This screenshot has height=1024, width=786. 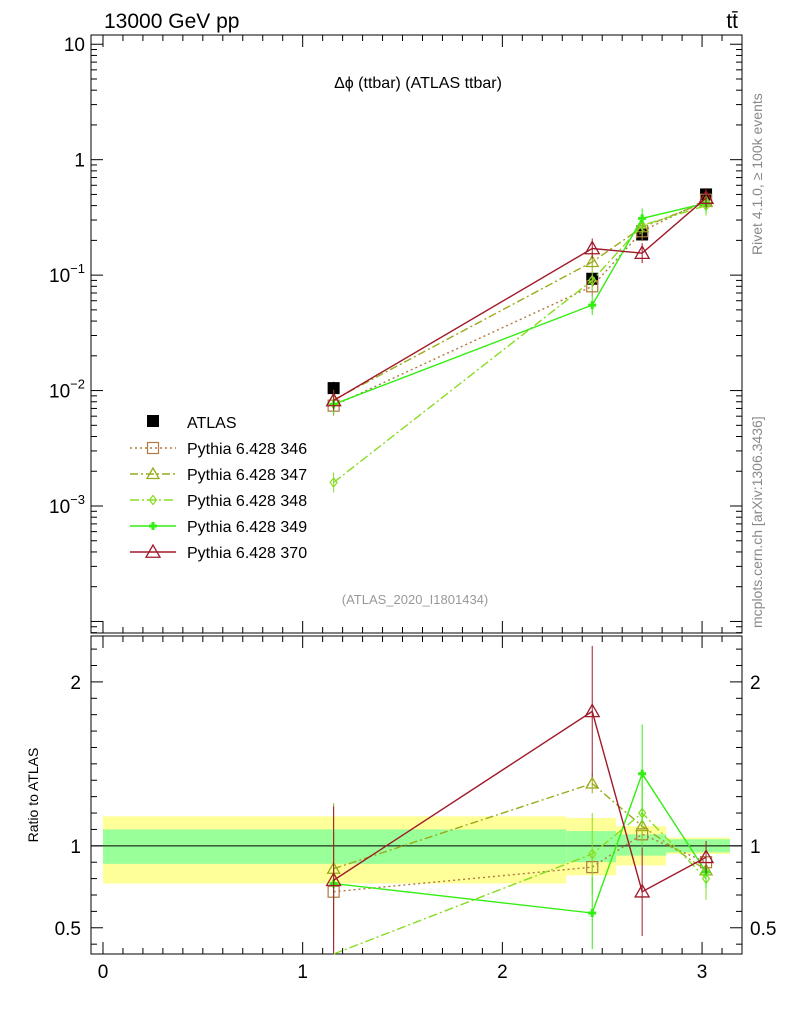 I want to click on ratio-ytick-label-right-0: 2, so click(x=755, y=683).